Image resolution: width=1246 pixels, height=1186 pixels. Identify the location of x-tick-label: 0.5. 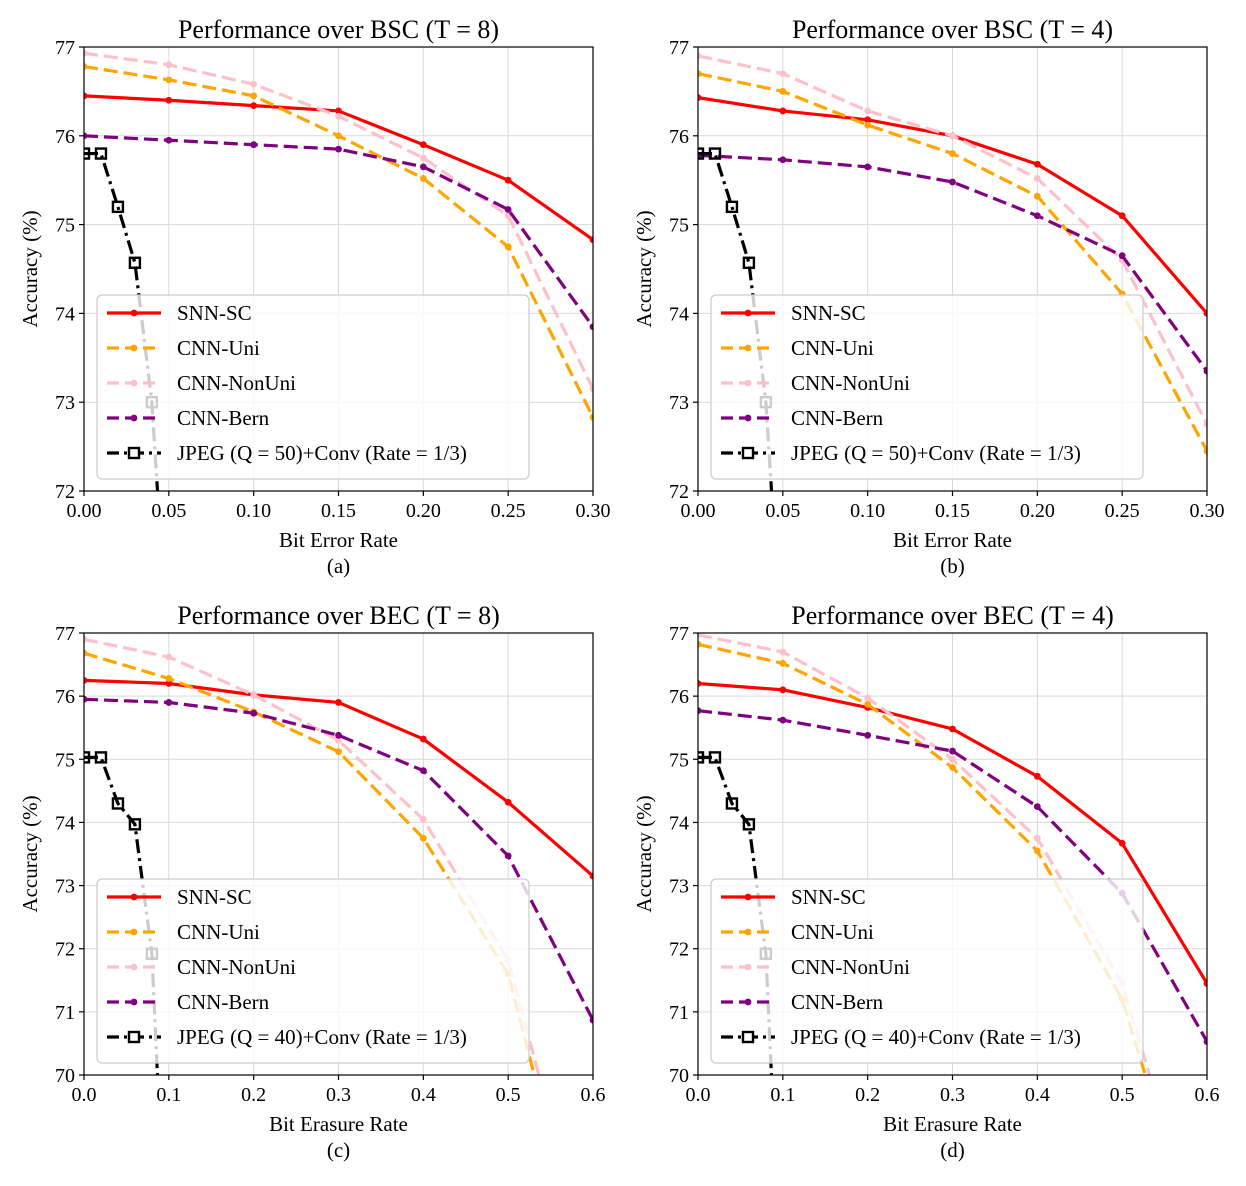
(508, 1095).